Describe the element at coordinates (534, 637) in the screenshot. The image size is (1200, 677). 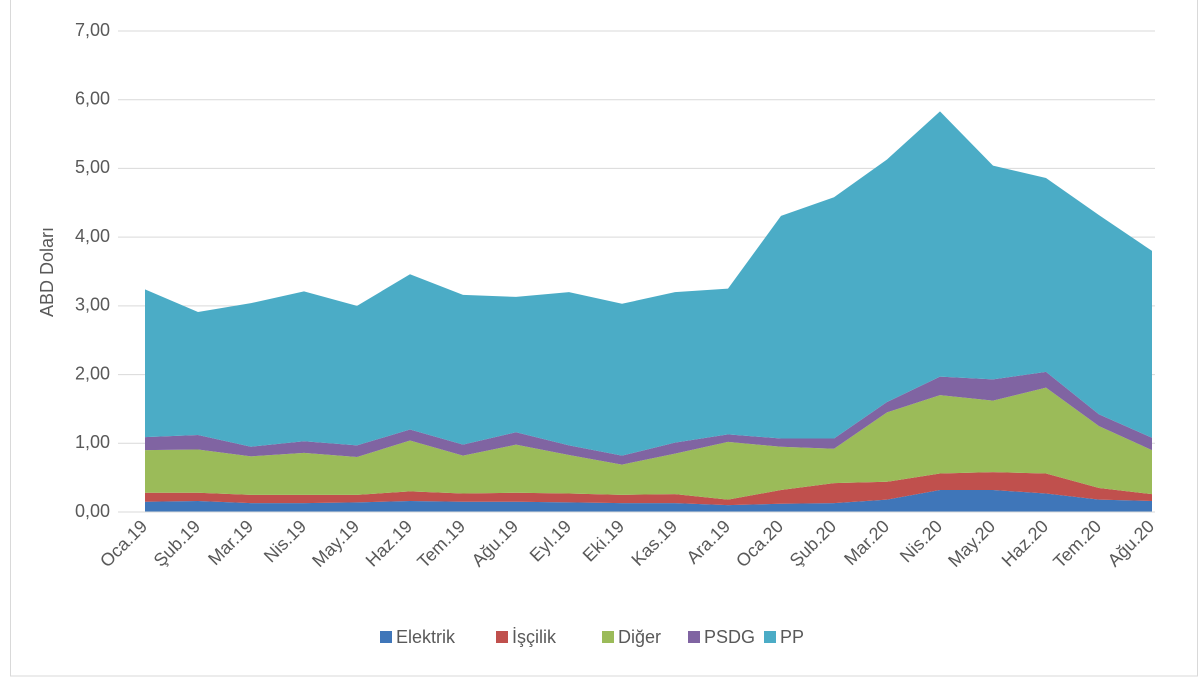
I see `legend-label: İşçilik` at that location.